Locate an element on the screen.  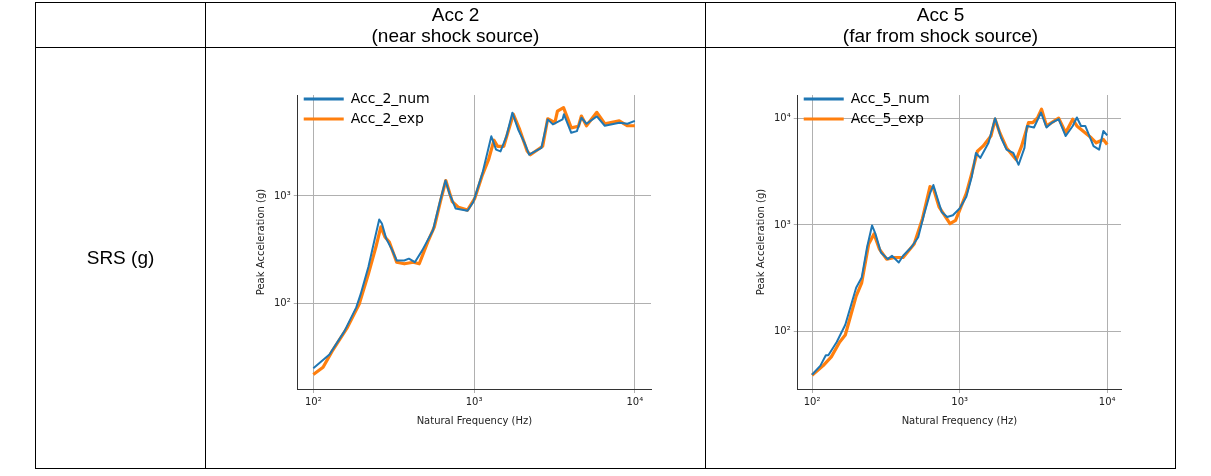
legend-label: Acc_2_exp is located at coordinates (387, 117).